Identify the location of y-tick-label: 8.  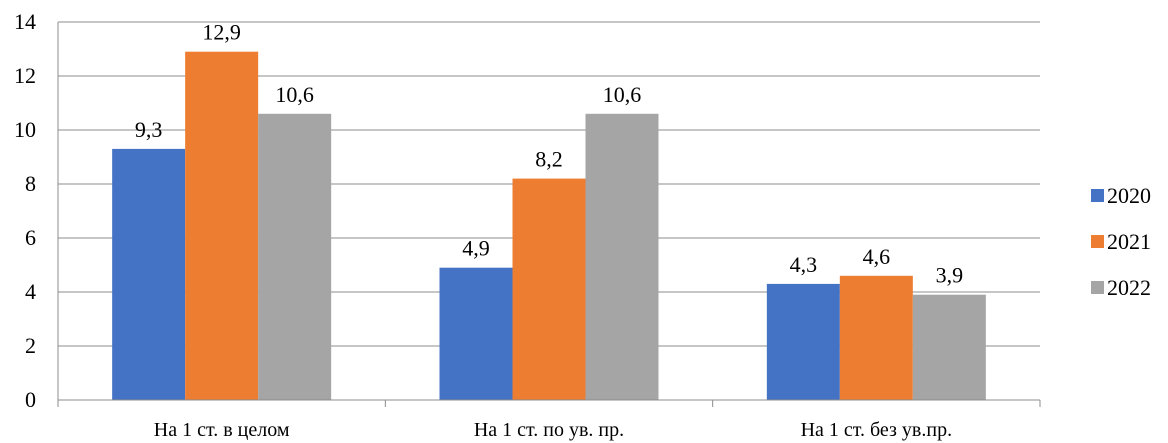
(30, 183).